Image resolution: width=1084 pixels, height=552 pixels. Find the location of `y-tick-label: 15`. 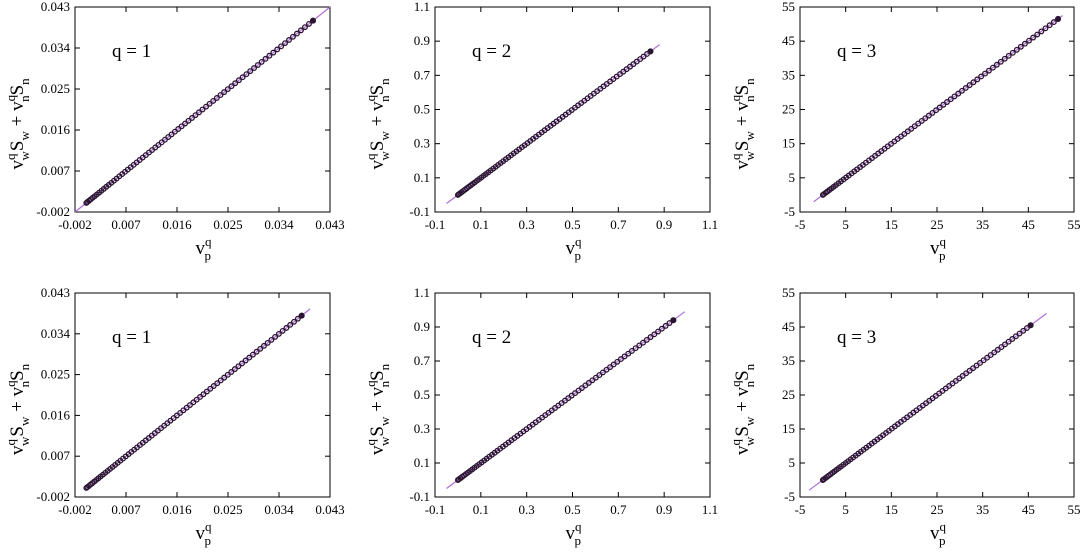

y-tick-label: 15 is located at coordinates (788, 428).